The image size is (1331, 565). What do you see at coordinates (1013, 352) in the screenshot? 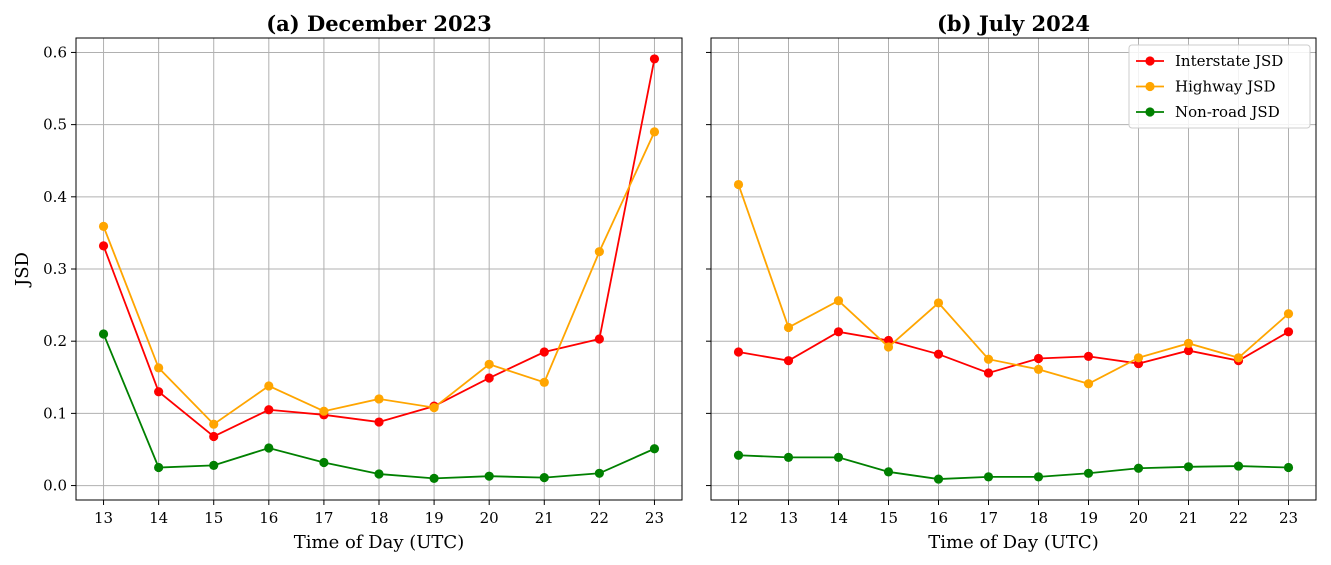
I see `series-line-interstate-jsd` at bounding box center [1013, 352].